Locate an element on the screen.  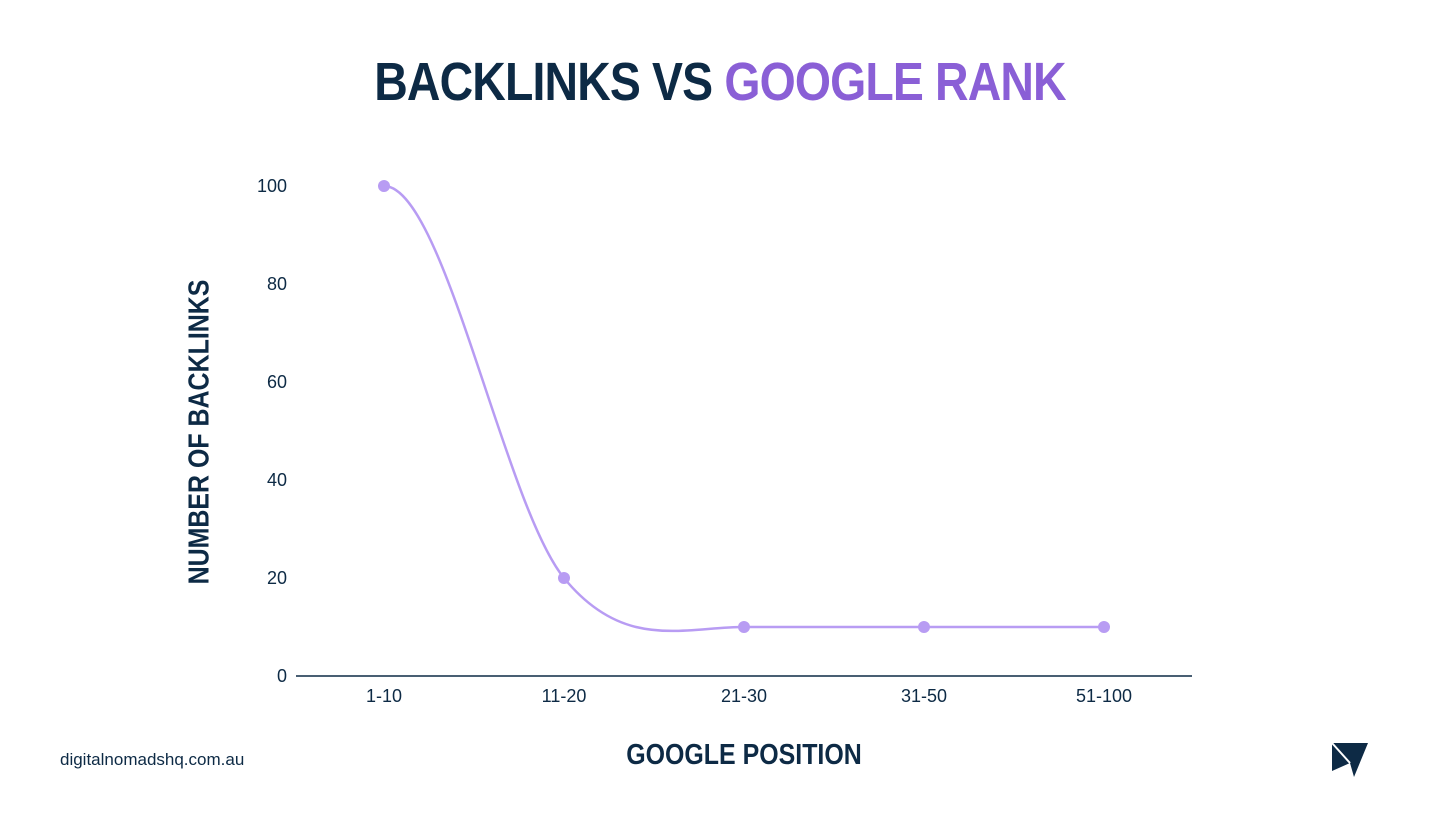
y-tick-label: 20 is located at coordinates (277, 578).